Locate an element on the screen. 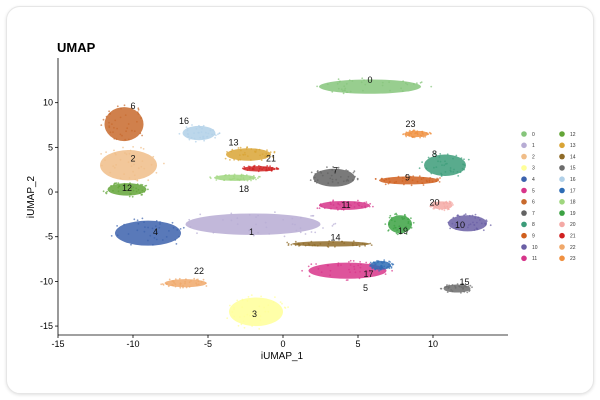 The height and width of the screenshot is (400, 600). x-tick-label: 10 is located at coordinates (433, 344).